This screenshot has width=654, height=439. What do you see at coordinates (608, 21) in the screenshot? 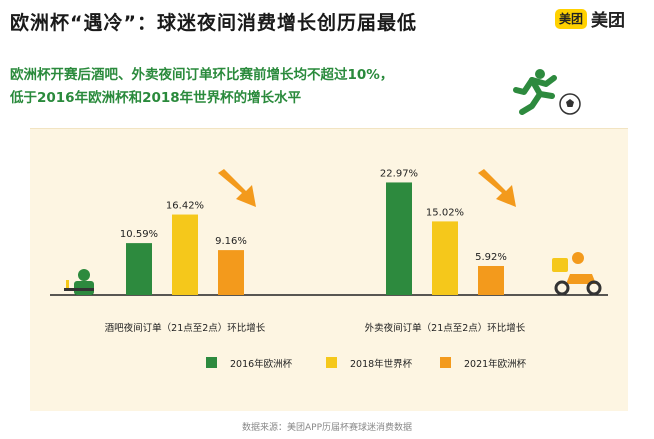
I see `logo-text: 美团` at bounding box center [608, 21].